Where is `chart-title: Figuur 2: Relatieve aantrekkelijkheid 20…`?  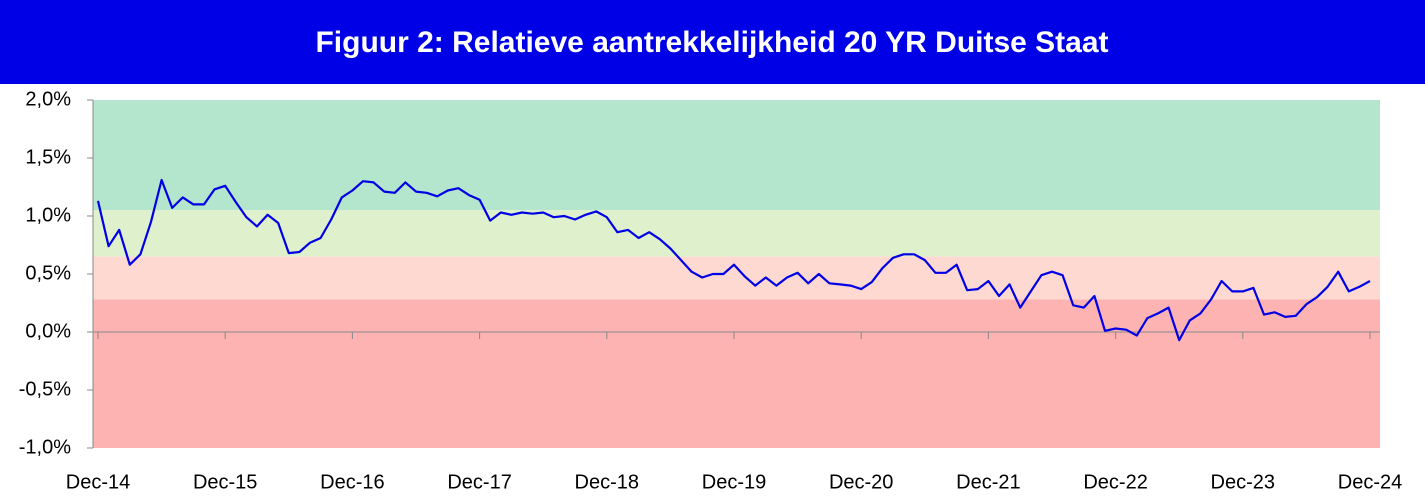
chart-title: Figuur 2: Relatieve aantrekkelijkheid 20… is located at coordinates (711, 42).